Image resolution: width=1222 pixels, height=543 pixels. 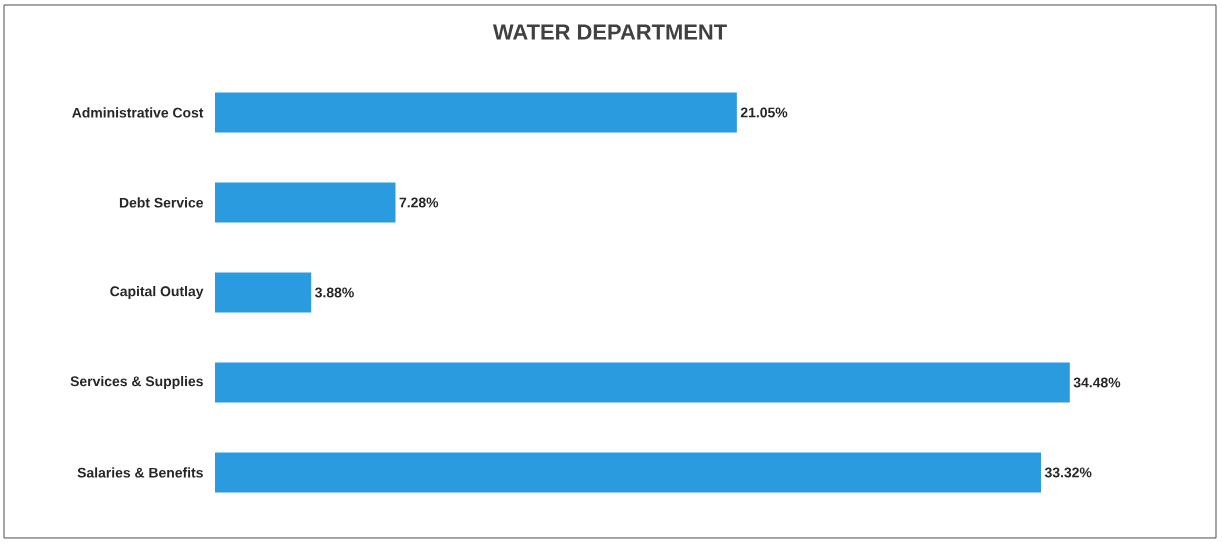 What do you see at coordinates (334, 292) in the screenshot?
I see `data-label: 3.88%` at bounding box center [334, 292].